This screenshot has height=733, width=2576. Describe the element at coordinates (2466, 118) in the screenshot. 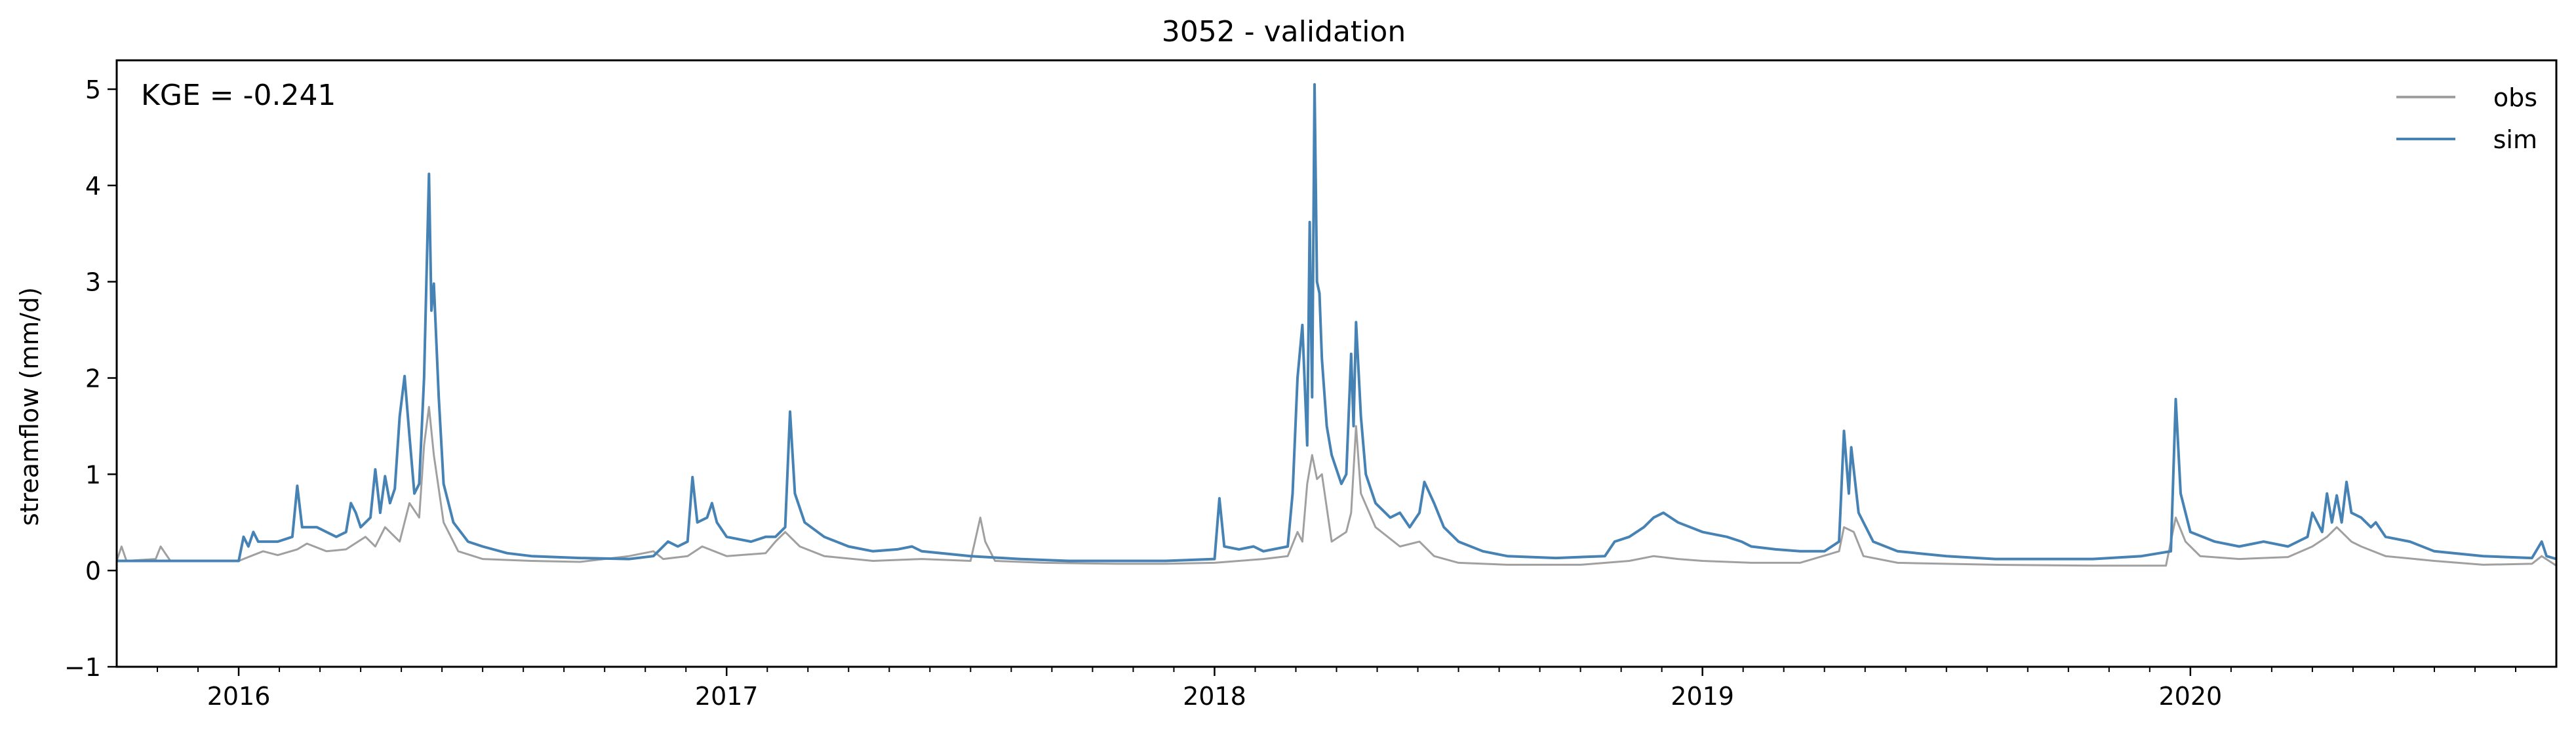

I see `legend: obs sim` at that location.